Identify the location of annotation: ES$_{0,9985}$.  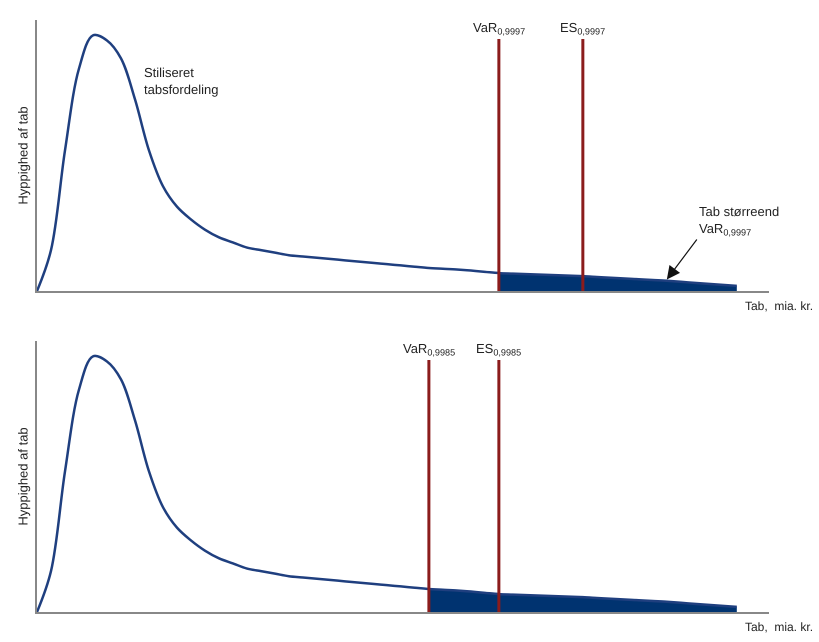
(499, 349).